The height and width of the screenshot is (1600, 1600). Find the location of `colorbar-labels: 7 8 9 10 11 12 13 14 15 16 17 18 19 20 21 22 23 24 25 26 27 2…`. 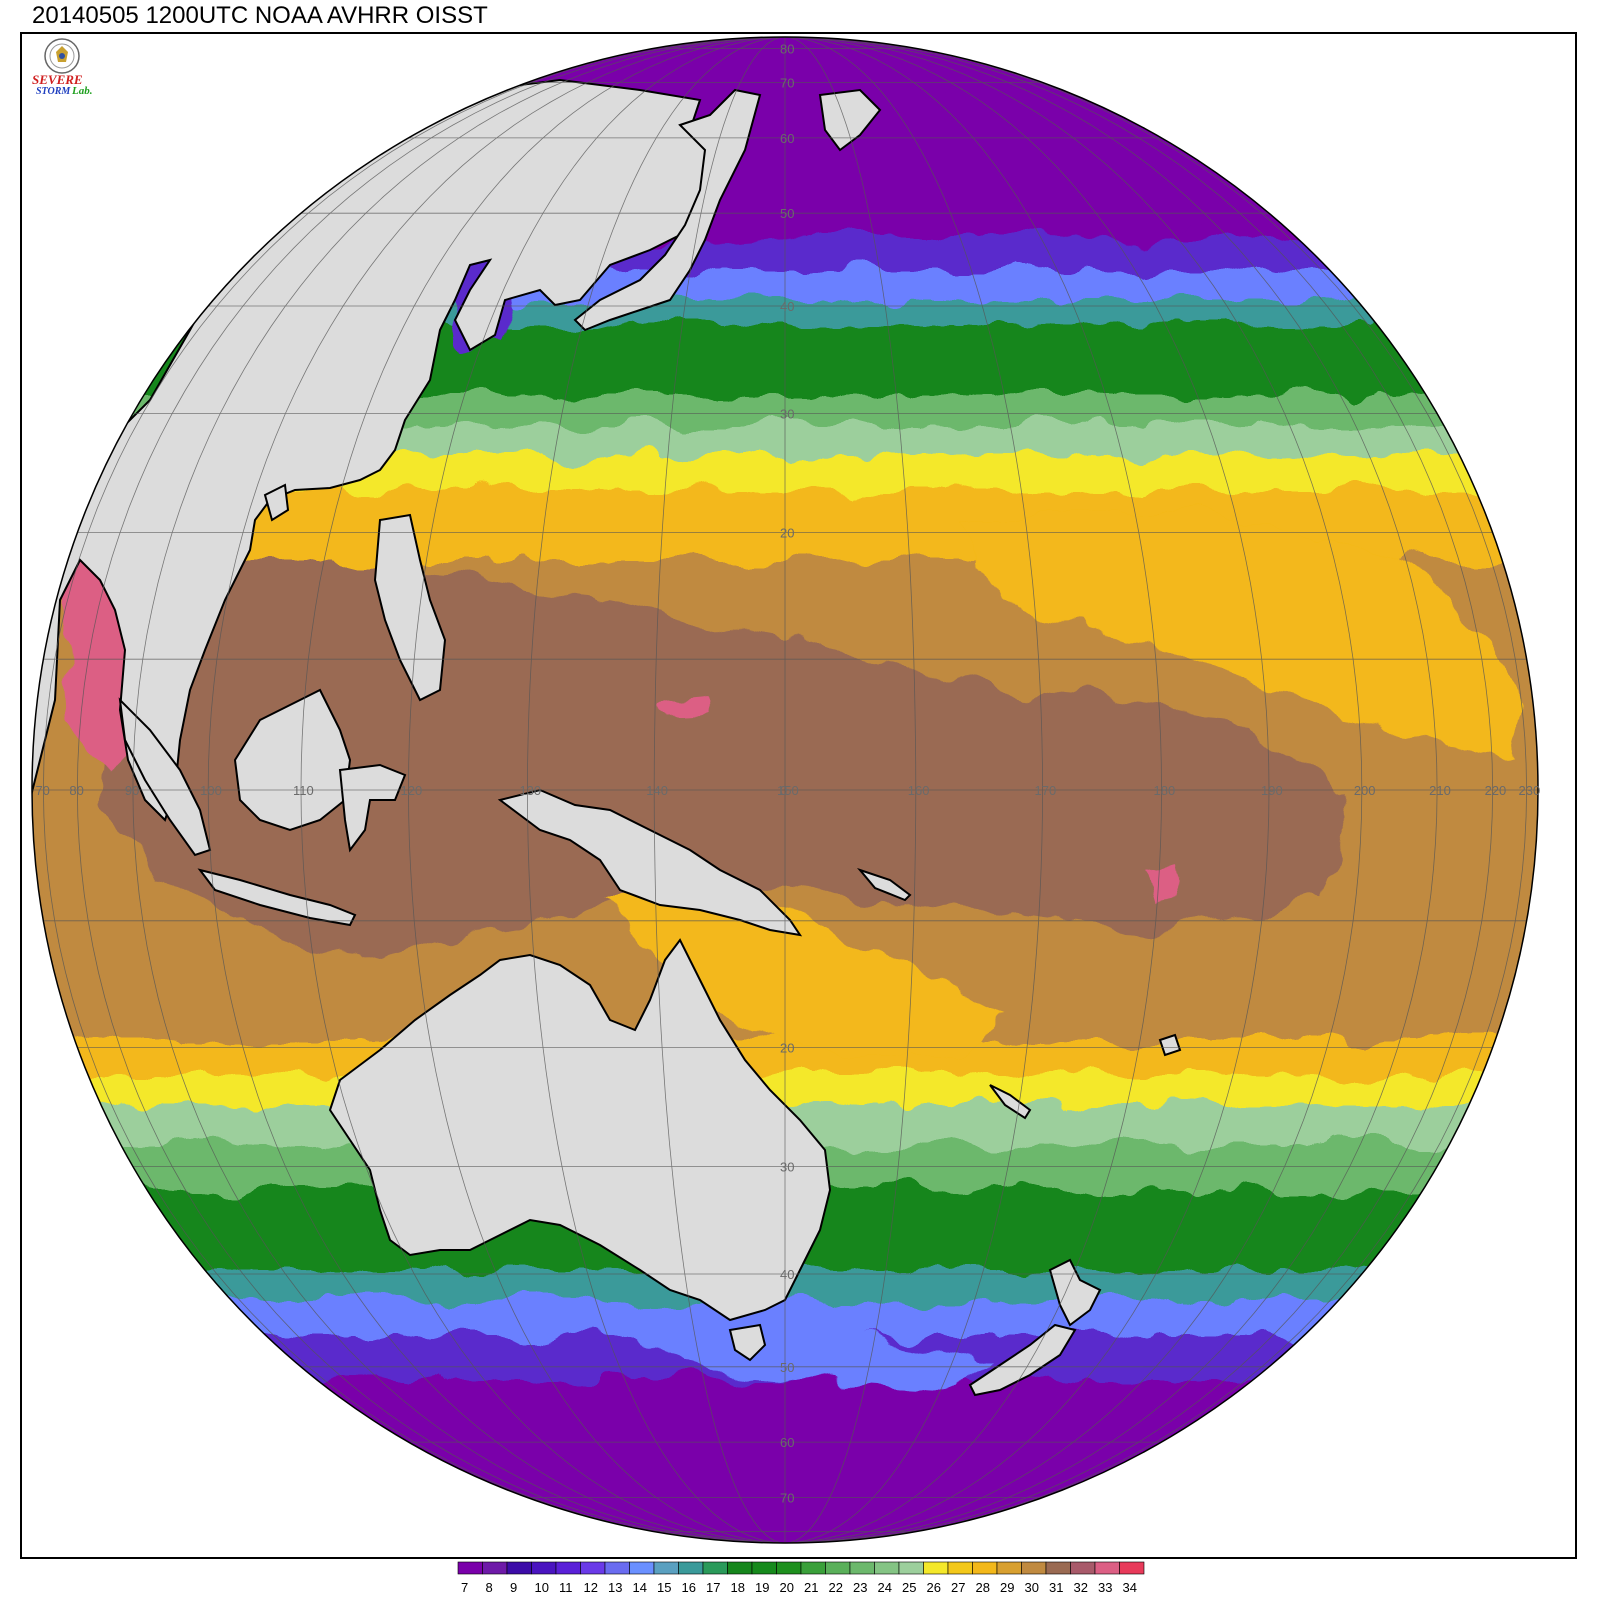

colorbar-labels: 7 8 9 10 11 12 13 14 15 16 17 18 19 20 21 22 23 24 25 26 27 2… is located at coordinates (799, 1587).